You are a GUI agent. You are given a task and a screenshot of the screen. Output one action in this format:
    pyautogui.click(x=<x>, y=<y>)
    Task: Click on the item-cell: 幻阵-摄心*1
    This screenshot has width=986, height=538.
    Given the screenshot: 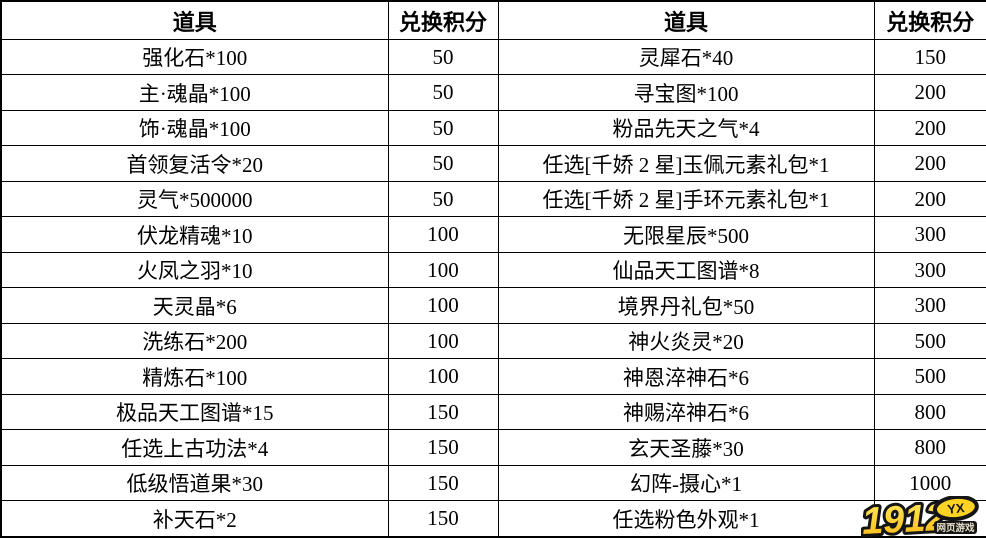 What is the action you would take?
    pyautogui.click(x=686, y=483)
    